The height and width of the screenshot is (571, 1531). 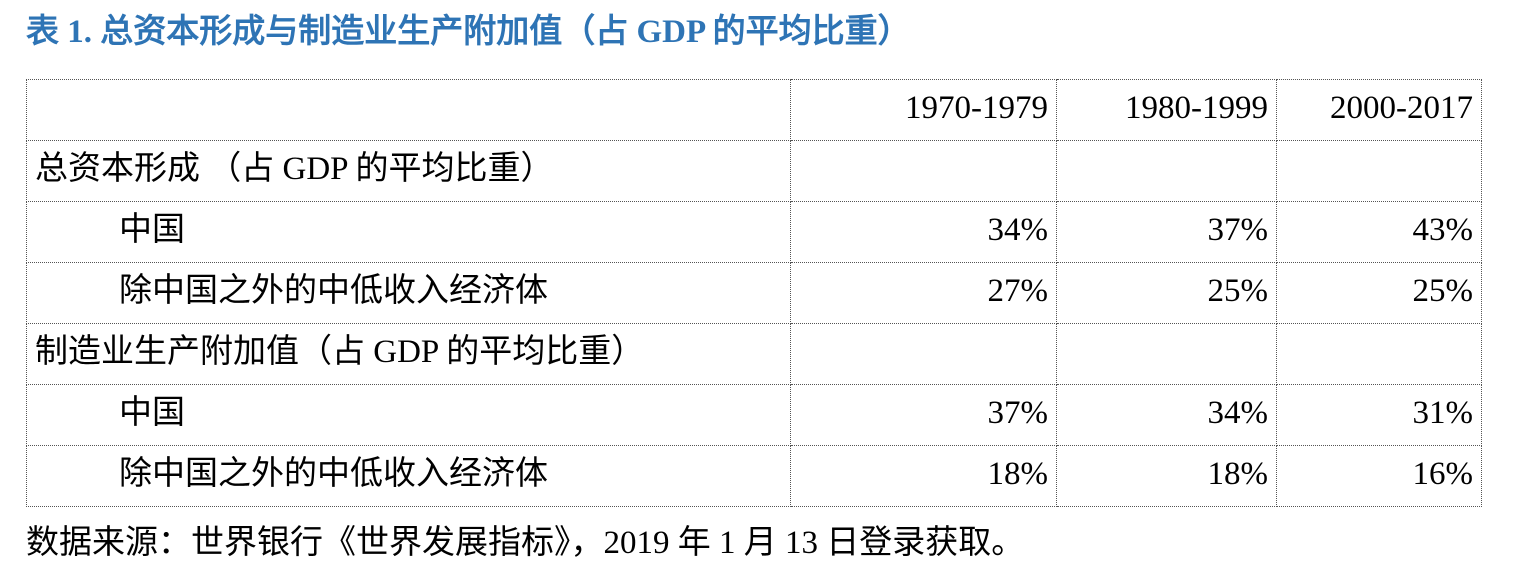 What do you see at coordinates (1379, 110) in the screenshot?
I see `column-header: 2000-2017` at bounding box center [1379, 110].